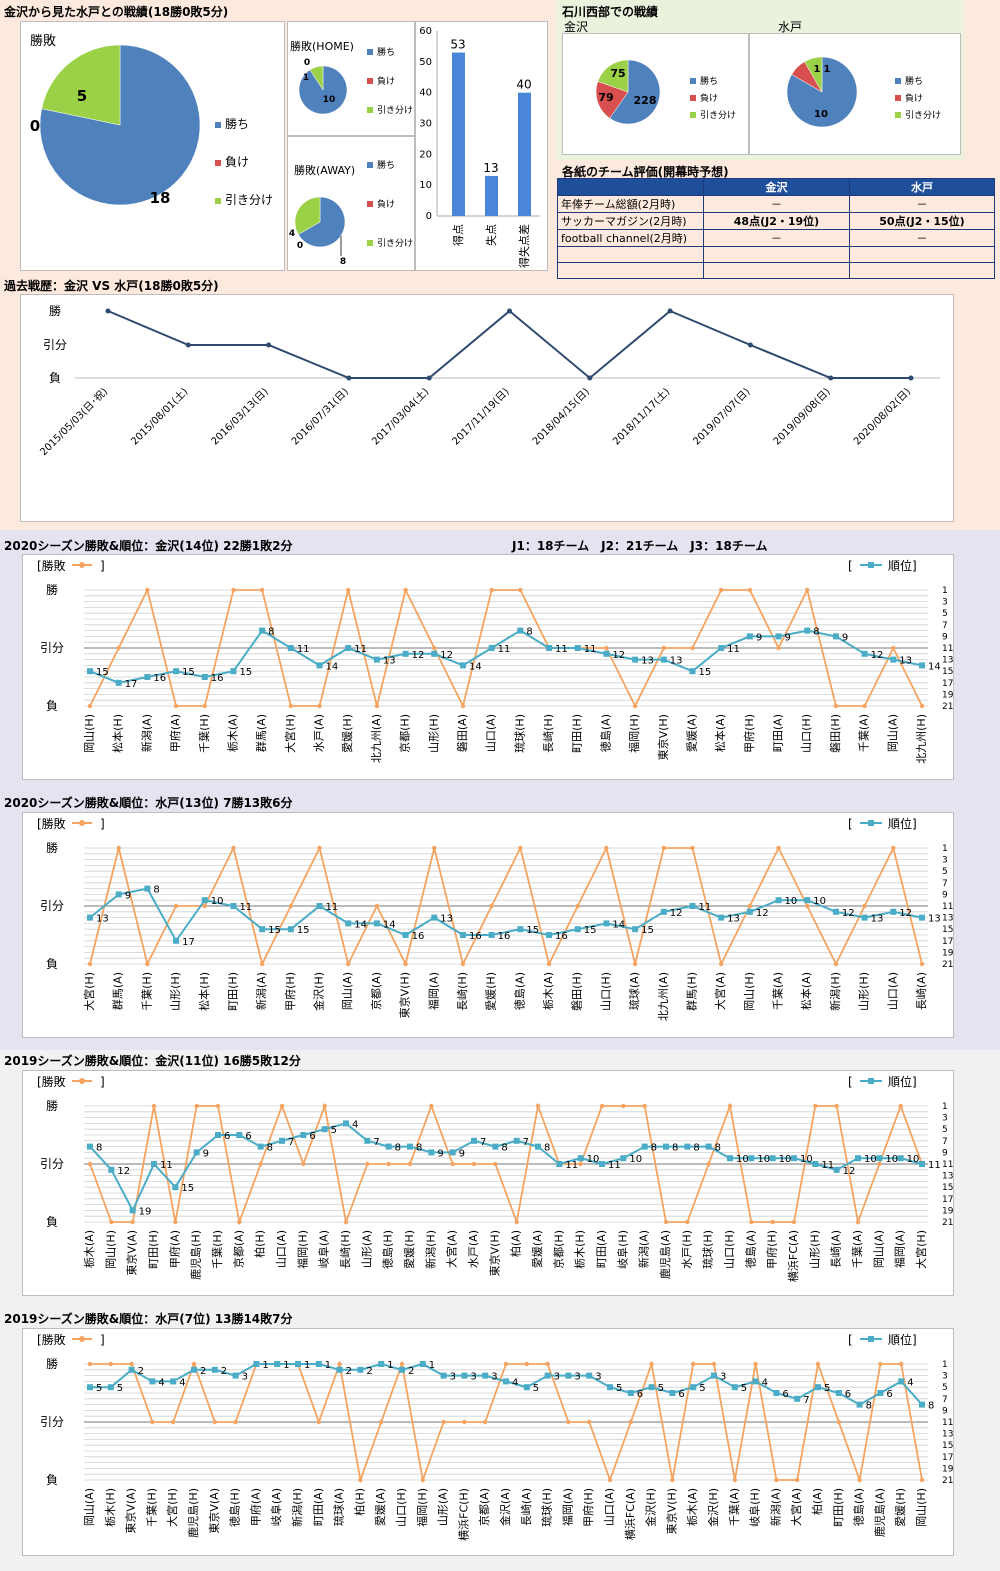 The image size is (1000, 1571). What do you see at coordinates (708, 1249) in the screenshot?
I see `s19k-x-label: 琉球(H)` at bounding box center [708, 1249].